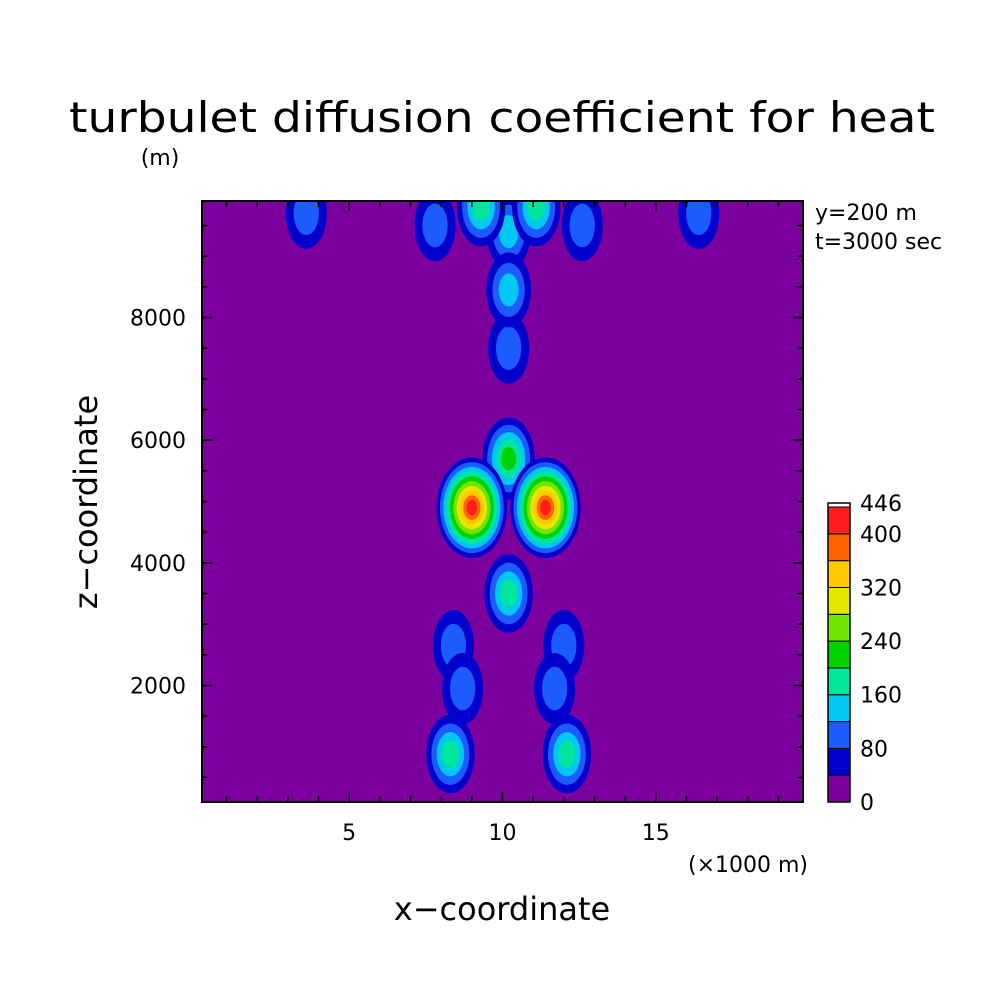  I want to click on chart-title: turbulet diffusion coefficient for heat, so click(502, 117).